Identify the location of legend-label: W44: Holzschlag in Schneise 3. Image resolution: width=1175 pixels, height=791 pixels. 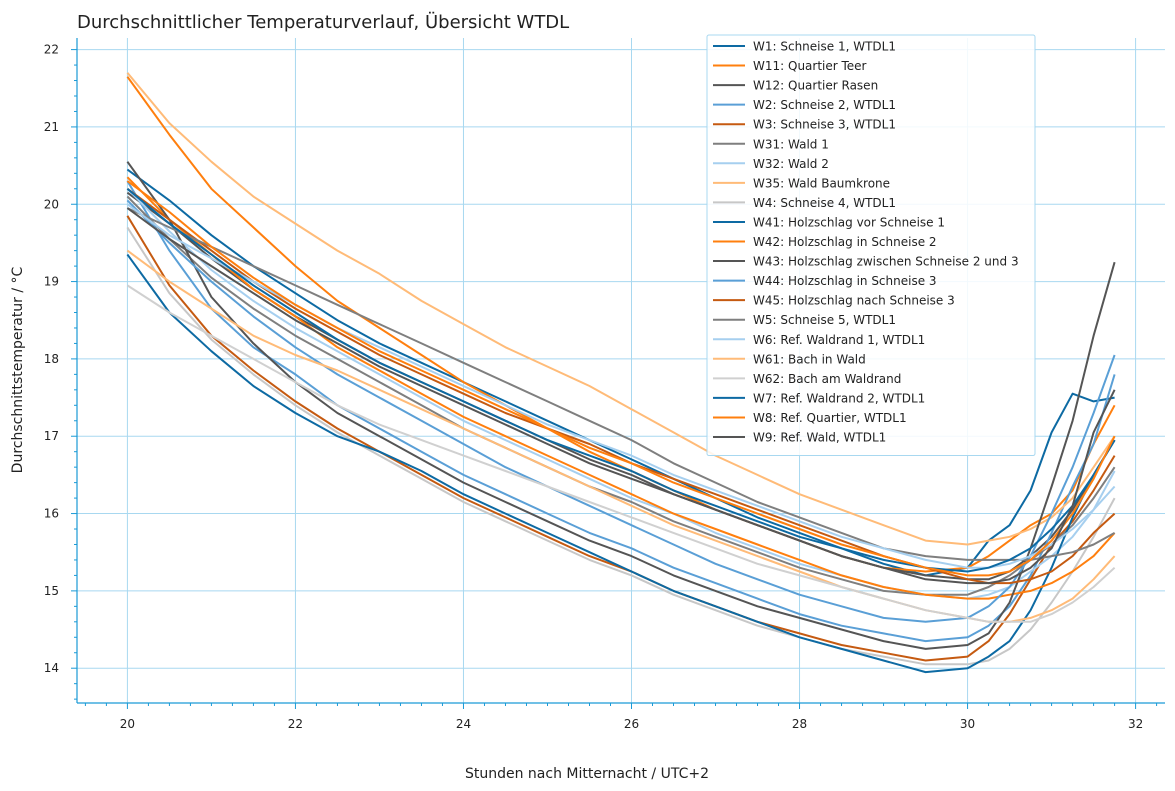
(845, 281).